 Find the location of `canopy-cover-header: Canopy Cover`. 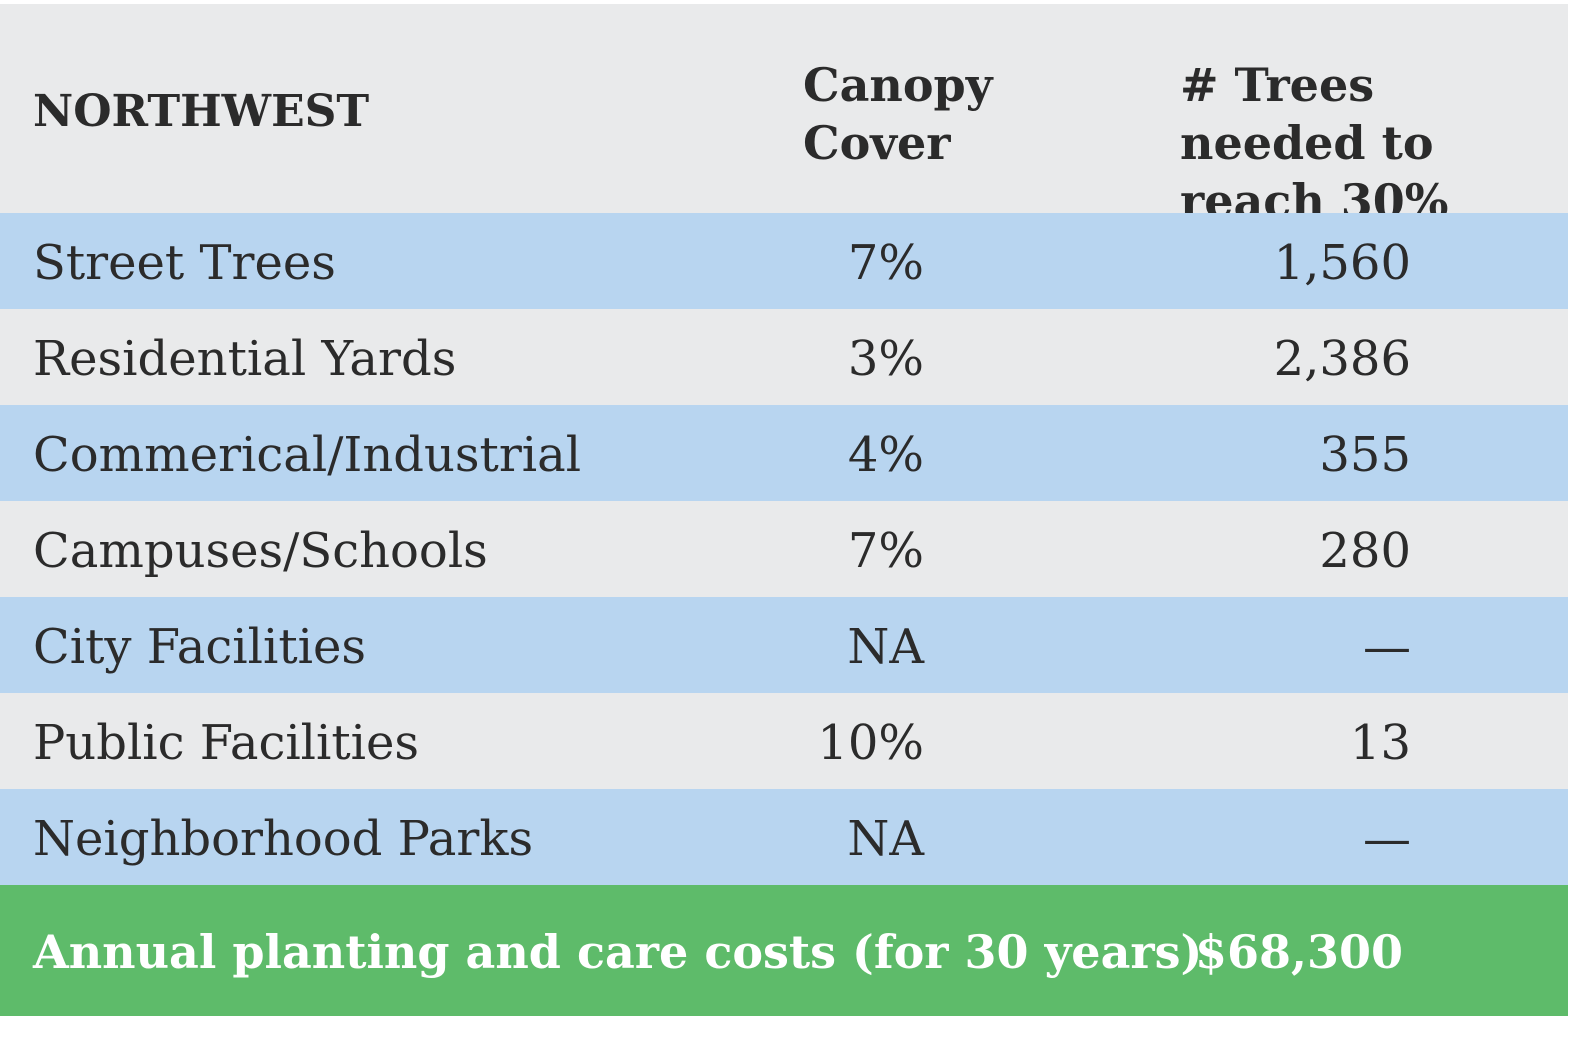

canopy-cover-header: Canopy Cover is located at coordinates (898, 114).